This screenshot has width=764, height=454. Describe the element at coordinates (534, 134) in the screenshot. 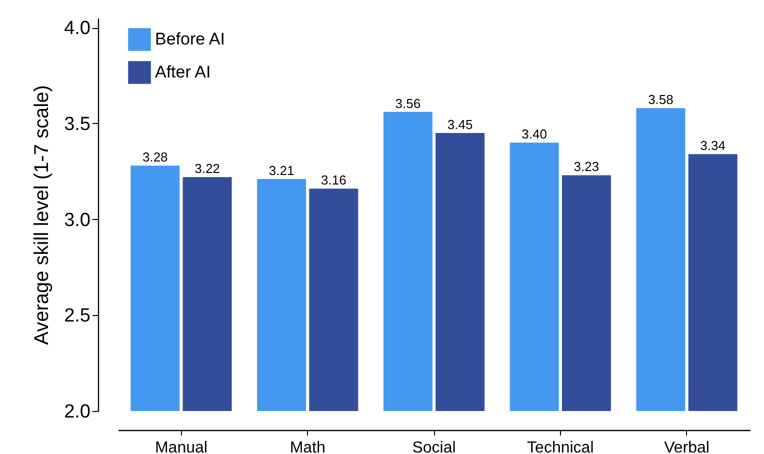

I see `data-label: 3.40` at that location.